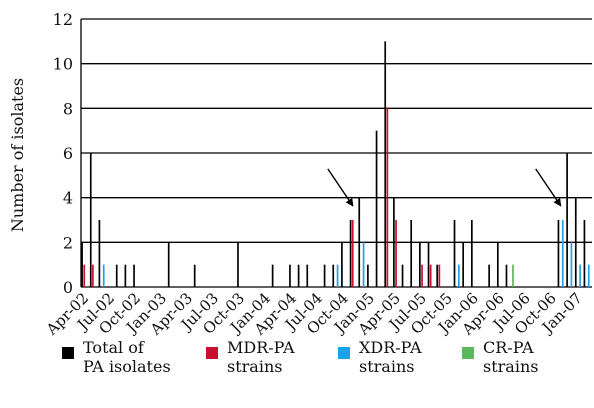  Describe the element at coordinates (68, 287) in the screenshot. I see `y-tick-label: 0` at that location.